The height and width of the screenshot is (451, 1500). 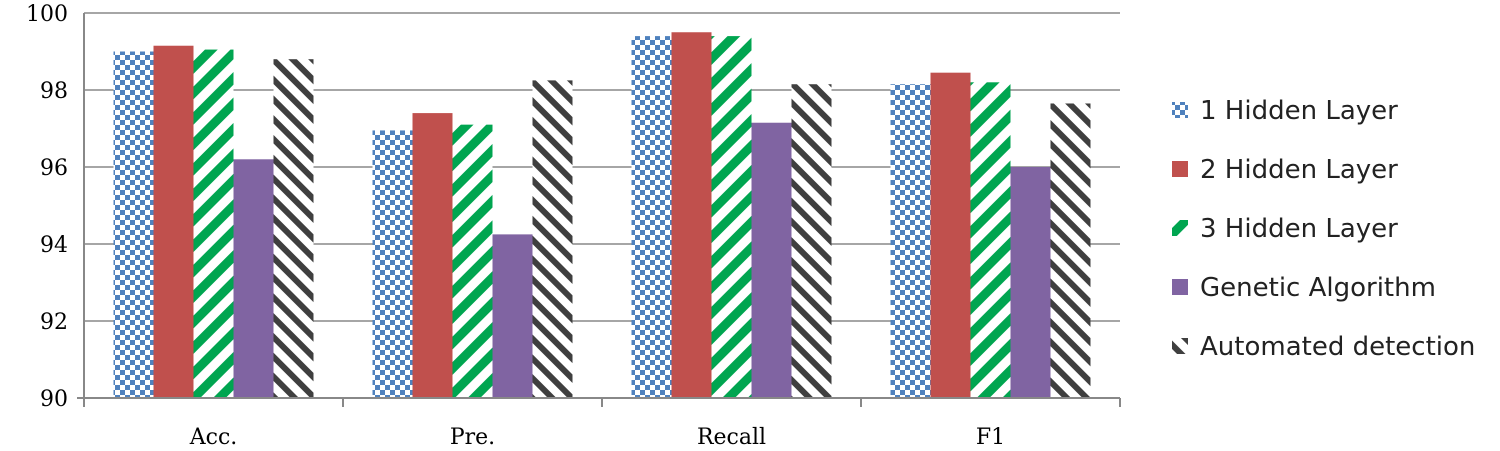 I want to click on bar-automated-detection-acc, so click(x=293, y=228).